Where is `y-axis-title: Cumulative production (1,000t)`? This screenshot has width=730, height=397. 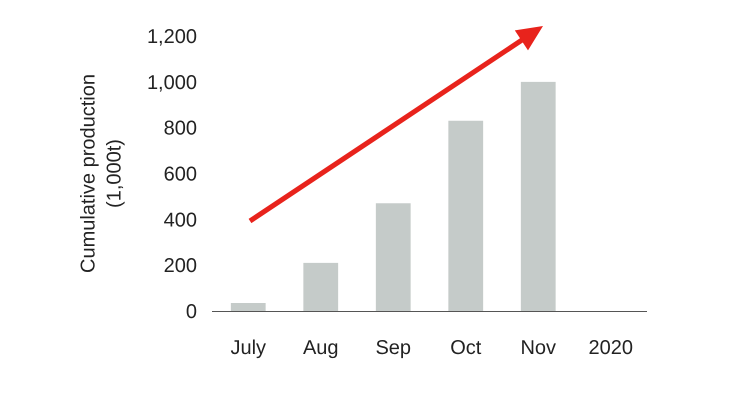 y-axis-title: Cumulative production (1,000t) is located at coordinates (101, 173).